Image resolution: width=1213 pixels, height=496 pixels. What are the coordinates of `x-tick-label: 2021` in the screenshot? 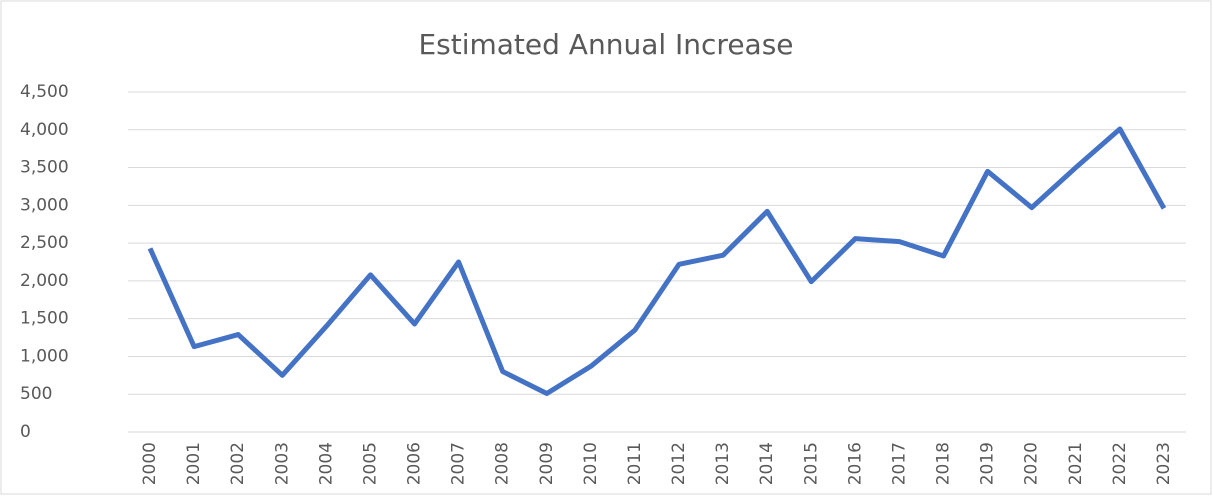 It's located at (1076, 463).